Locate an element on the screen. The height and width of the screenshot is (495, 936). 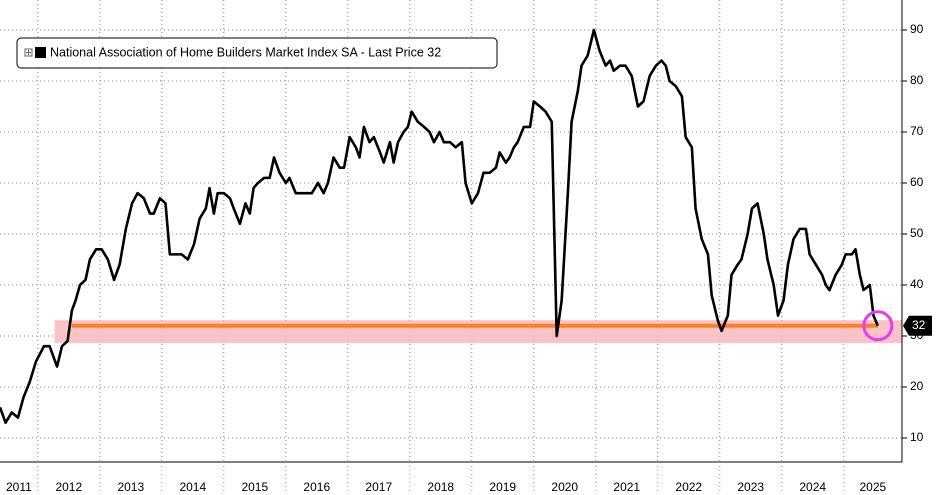
x-tick-label: 2024 is located at coordinates (812, 487).